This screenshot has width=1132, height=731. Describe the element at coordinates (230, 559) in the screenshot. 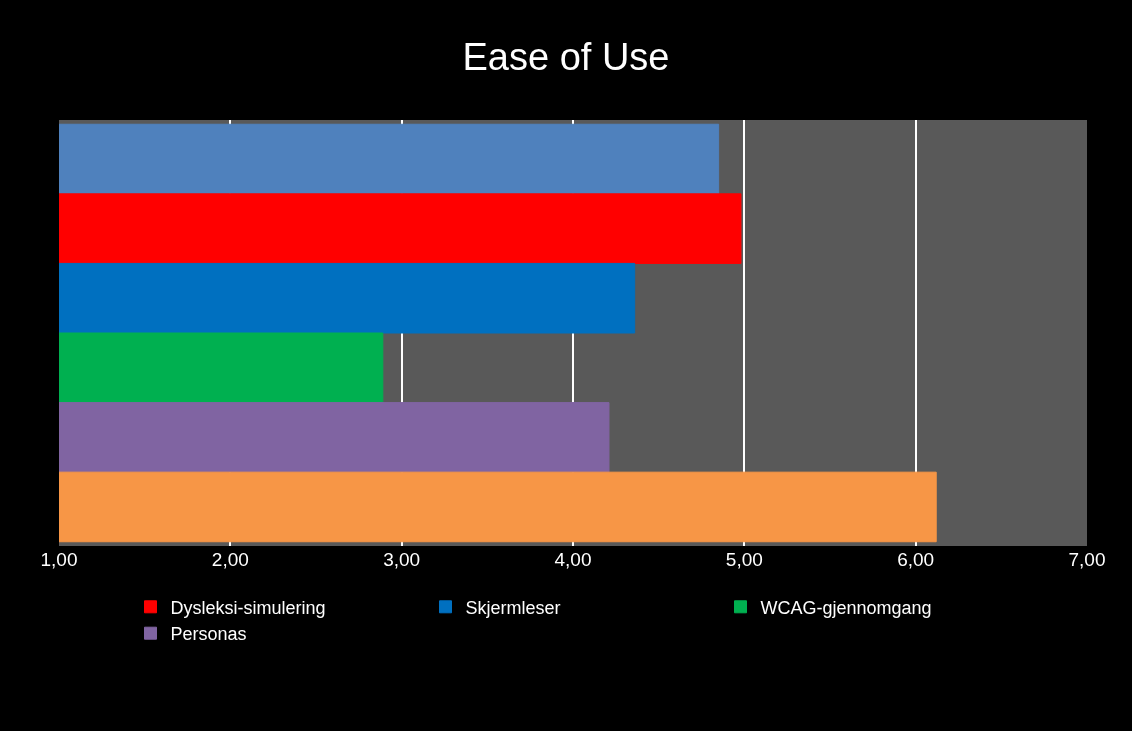

I see `x-tick-label: 2,00` at that location.